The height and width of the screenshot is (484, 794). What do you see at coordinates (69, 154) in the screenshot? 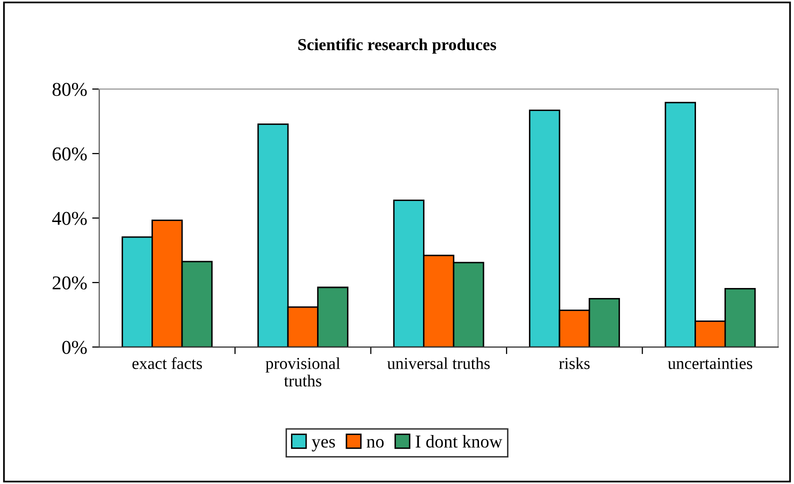
I see `y-tick-label: 60%` at bounding box center [69, 154].